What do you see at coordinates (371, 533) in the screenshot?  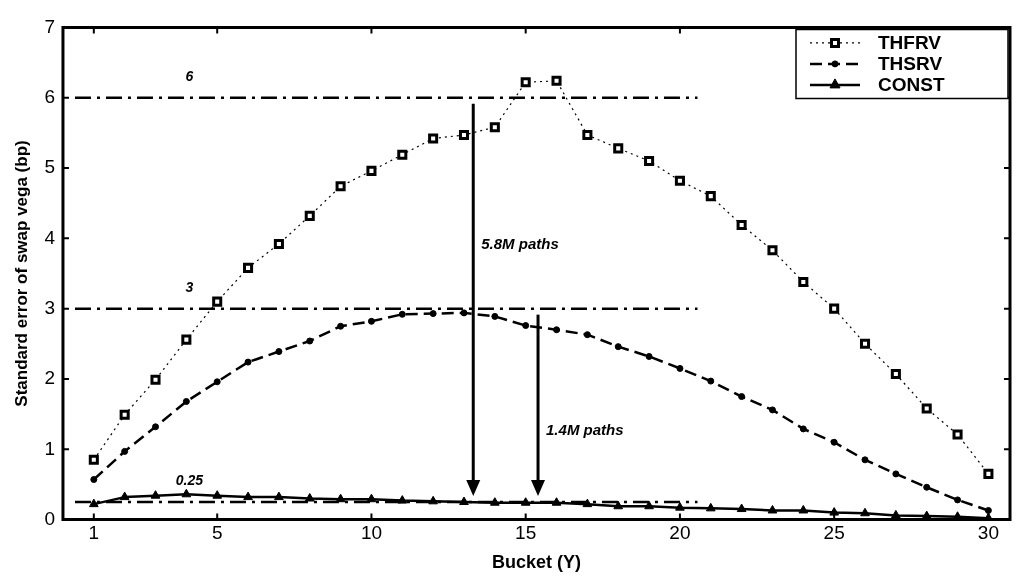 I see `x-tick-label: 10` at bounding box center [371, 533].